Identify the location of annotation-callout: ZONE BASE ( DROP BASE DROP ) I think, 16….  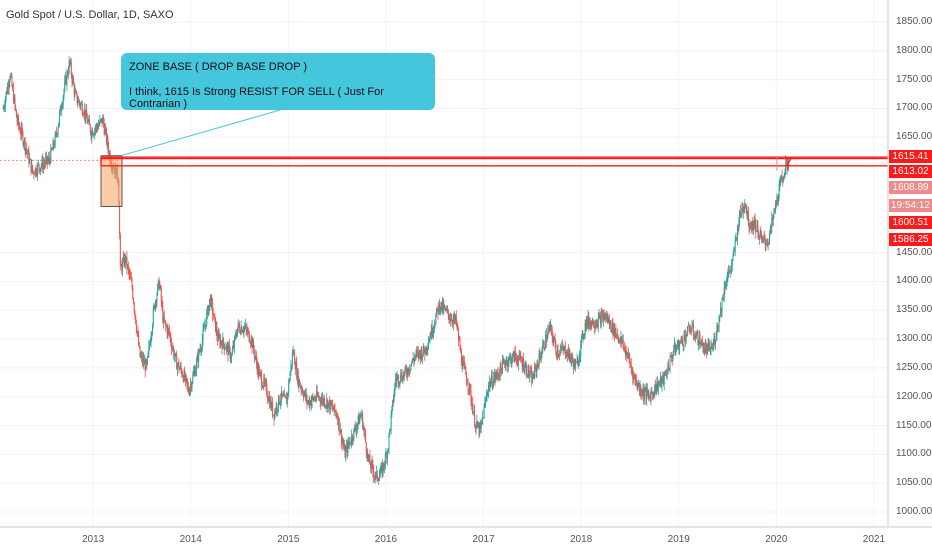
(278, 81).